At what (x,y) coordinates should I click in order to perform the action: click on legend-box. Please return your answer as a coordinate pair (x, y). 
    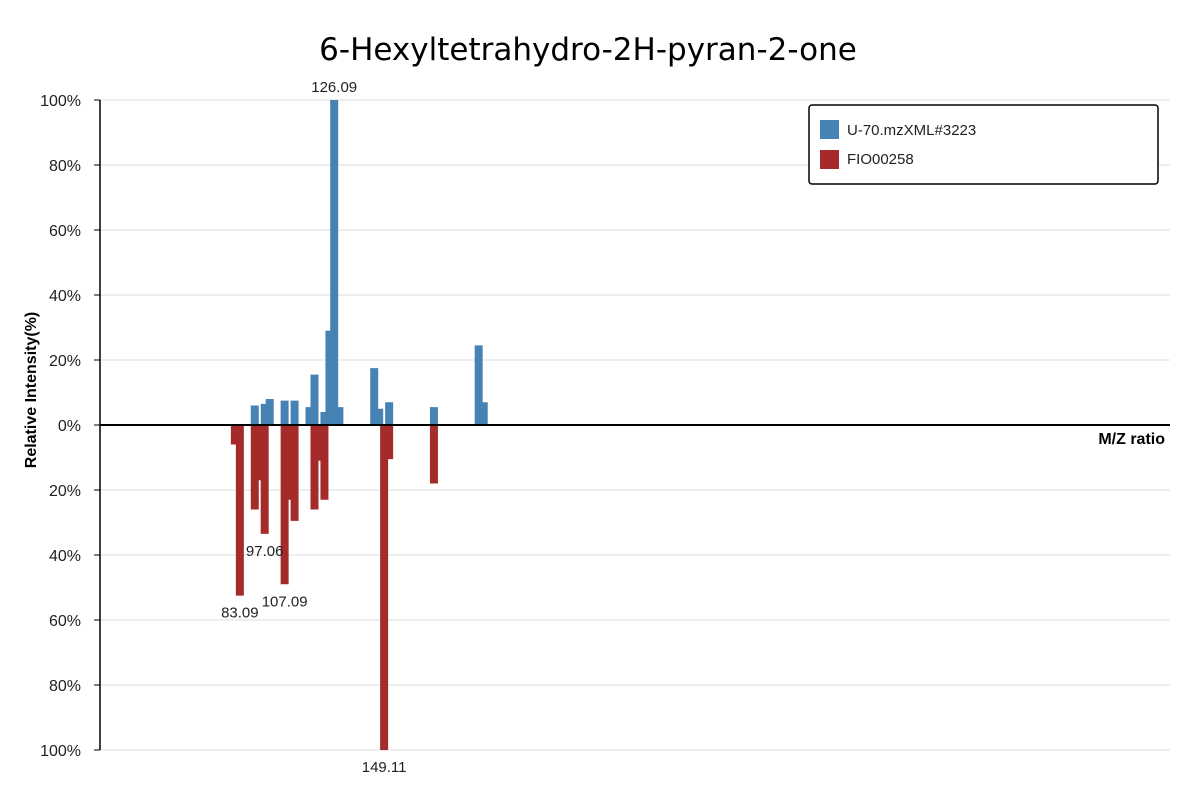
    Looking at the image, I should click on (983, 144).